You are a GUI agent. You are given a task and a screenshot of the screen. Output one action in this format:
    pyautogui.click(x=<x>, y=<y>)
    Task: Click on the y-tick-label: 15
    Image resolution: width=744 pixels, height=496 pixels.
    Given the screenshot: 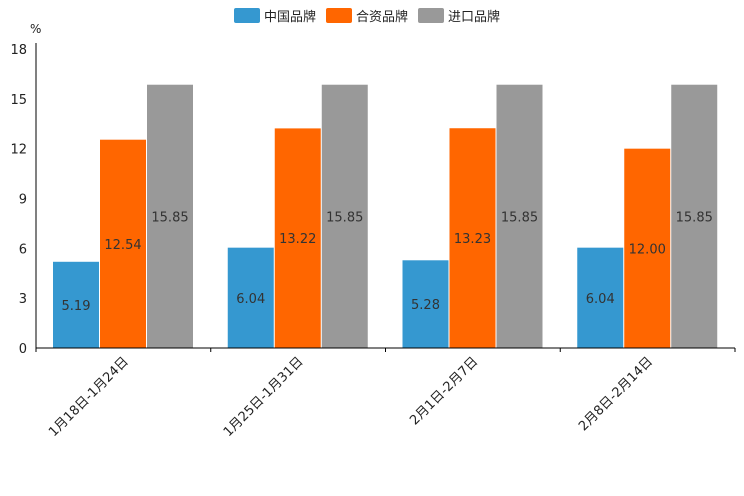 What is the action you would take?
    pyautogui.click(x=18, y=100)
    